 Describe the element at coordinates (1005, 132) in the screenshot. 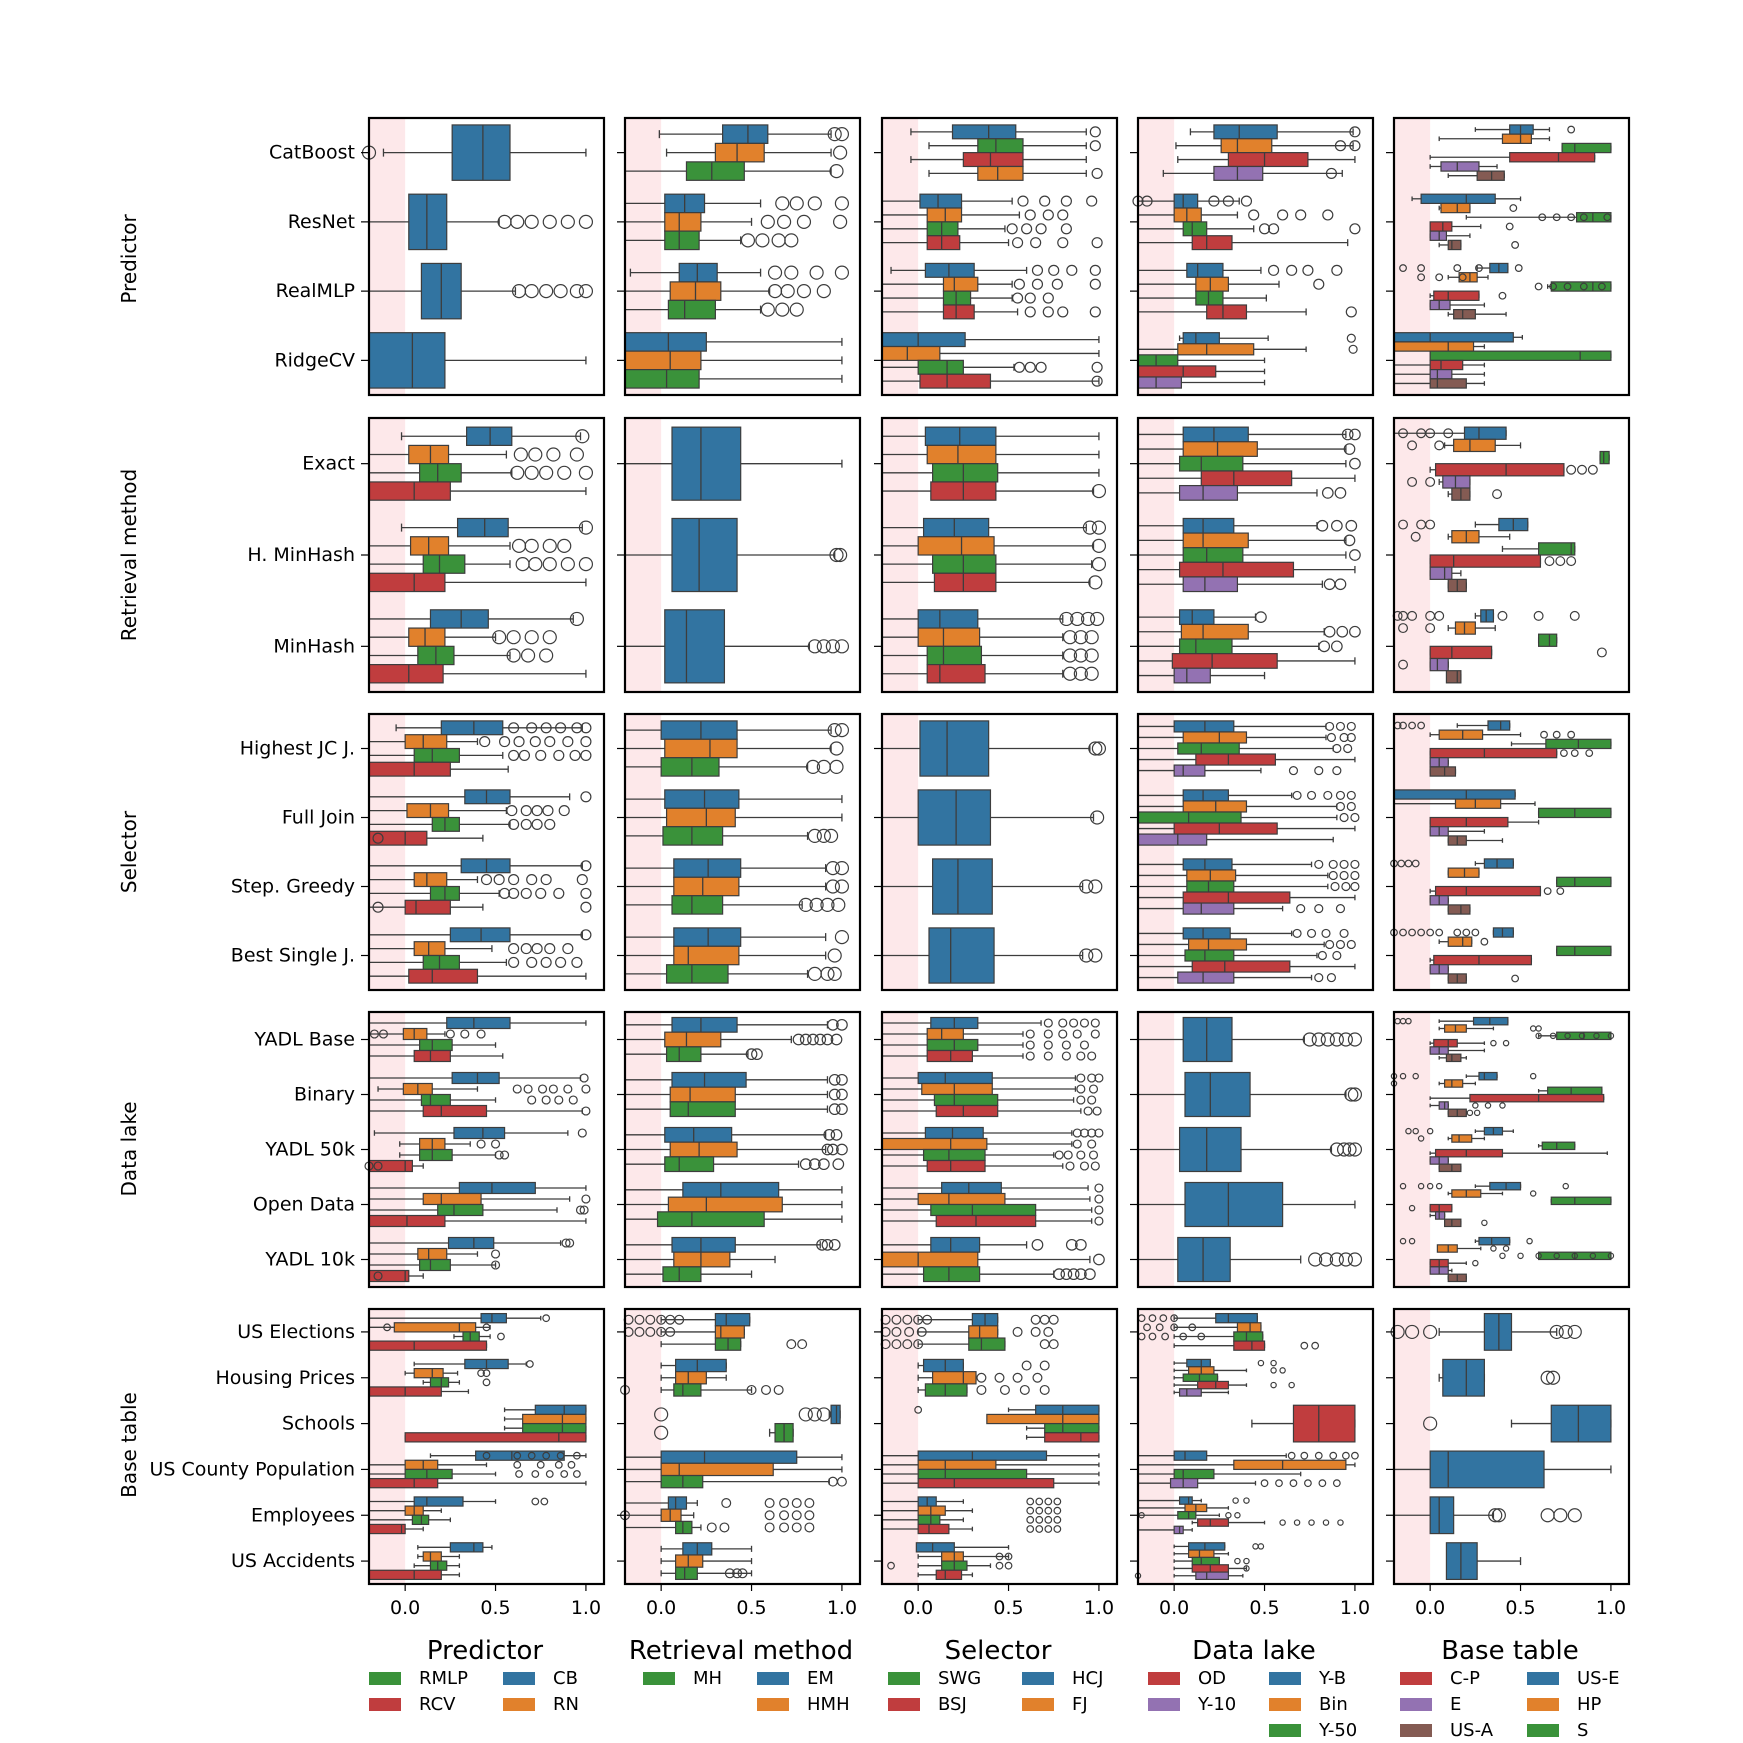

I see `box-catboost-blue` at that location.